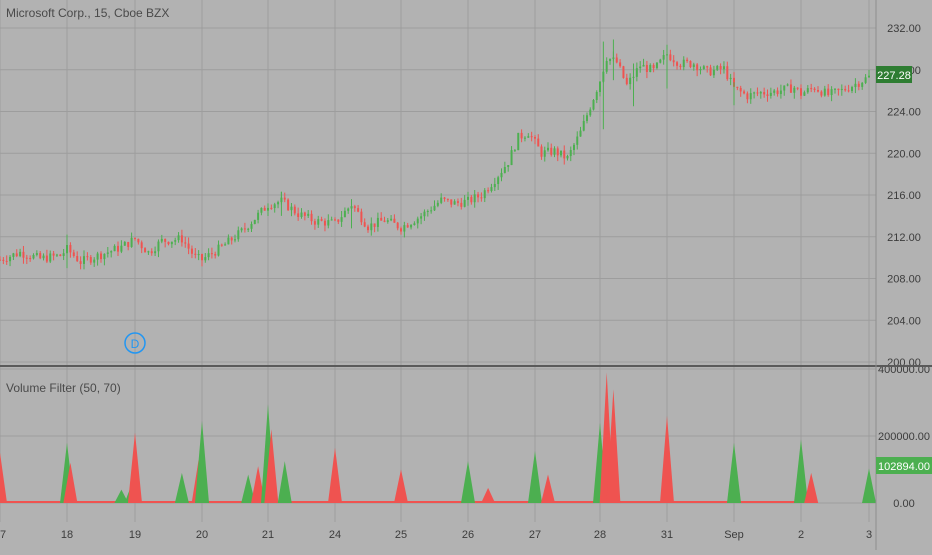  What do you see at coordinates (801, 535) in the screenshot?
I see `x-tick-label: 2` at bounding box center [801, 535].